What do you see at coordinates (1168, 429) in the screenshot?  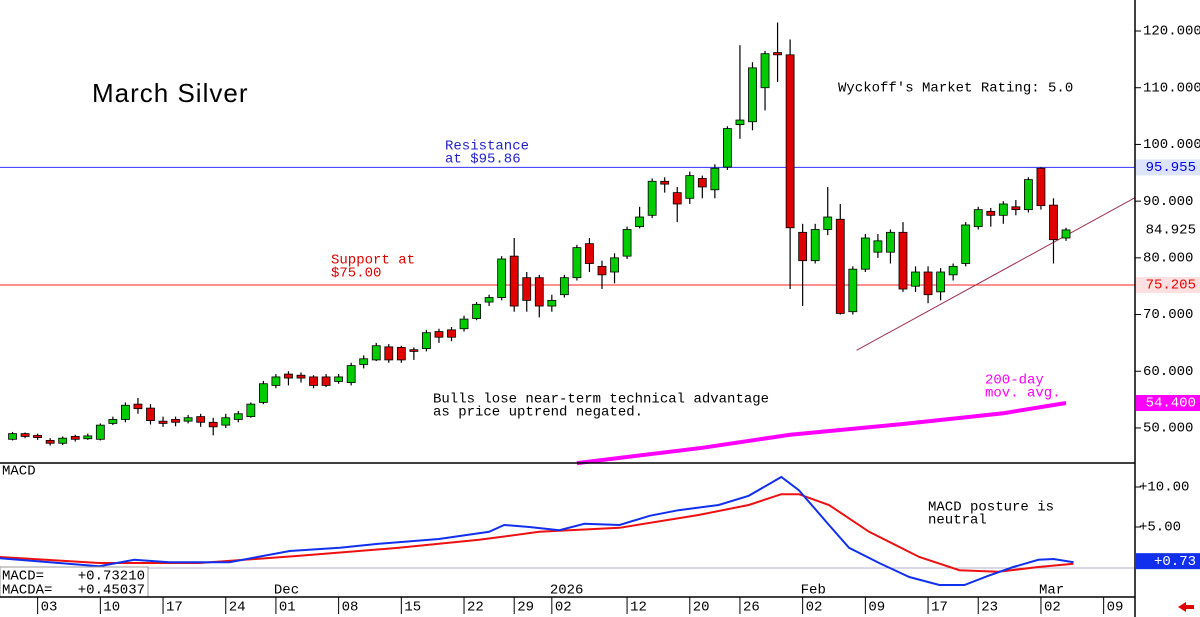 I see `y-tick-label: 50.000` at bounding box center [1168, 429].